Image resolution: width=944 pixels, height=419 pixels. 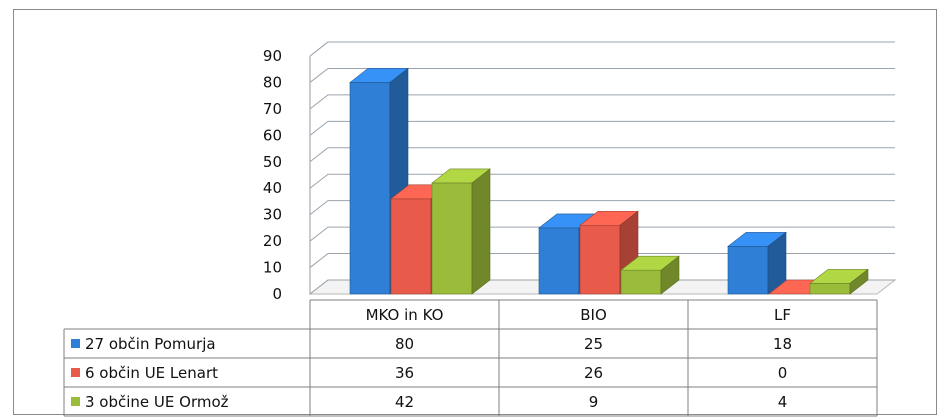 I want to click on x-tick-label: LF, so click(x=782, y=315).